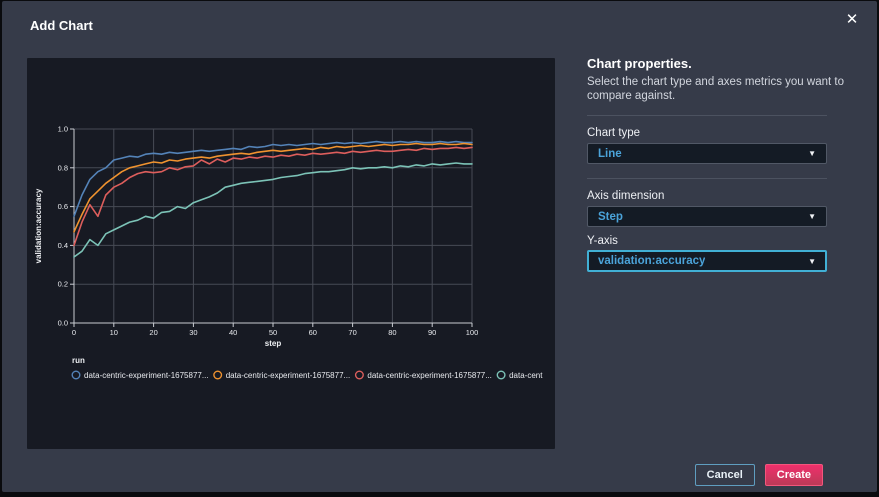  What do you see at coordinates (63, 323) in the screenshot?
I see `svg-text: 0.0` at bounding box center [63, 323].